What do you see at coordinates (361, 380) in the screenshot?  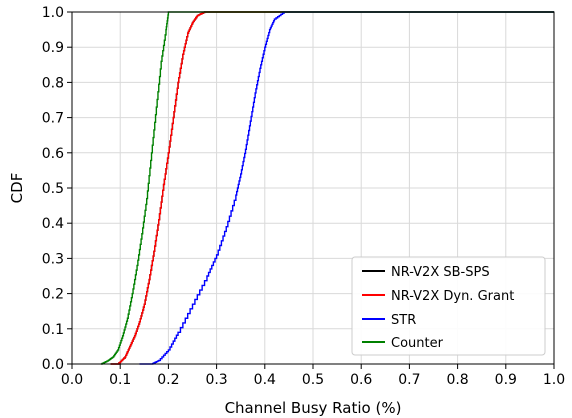 I see `x-tick-label: 0.6` at bounding box center [361, 380].